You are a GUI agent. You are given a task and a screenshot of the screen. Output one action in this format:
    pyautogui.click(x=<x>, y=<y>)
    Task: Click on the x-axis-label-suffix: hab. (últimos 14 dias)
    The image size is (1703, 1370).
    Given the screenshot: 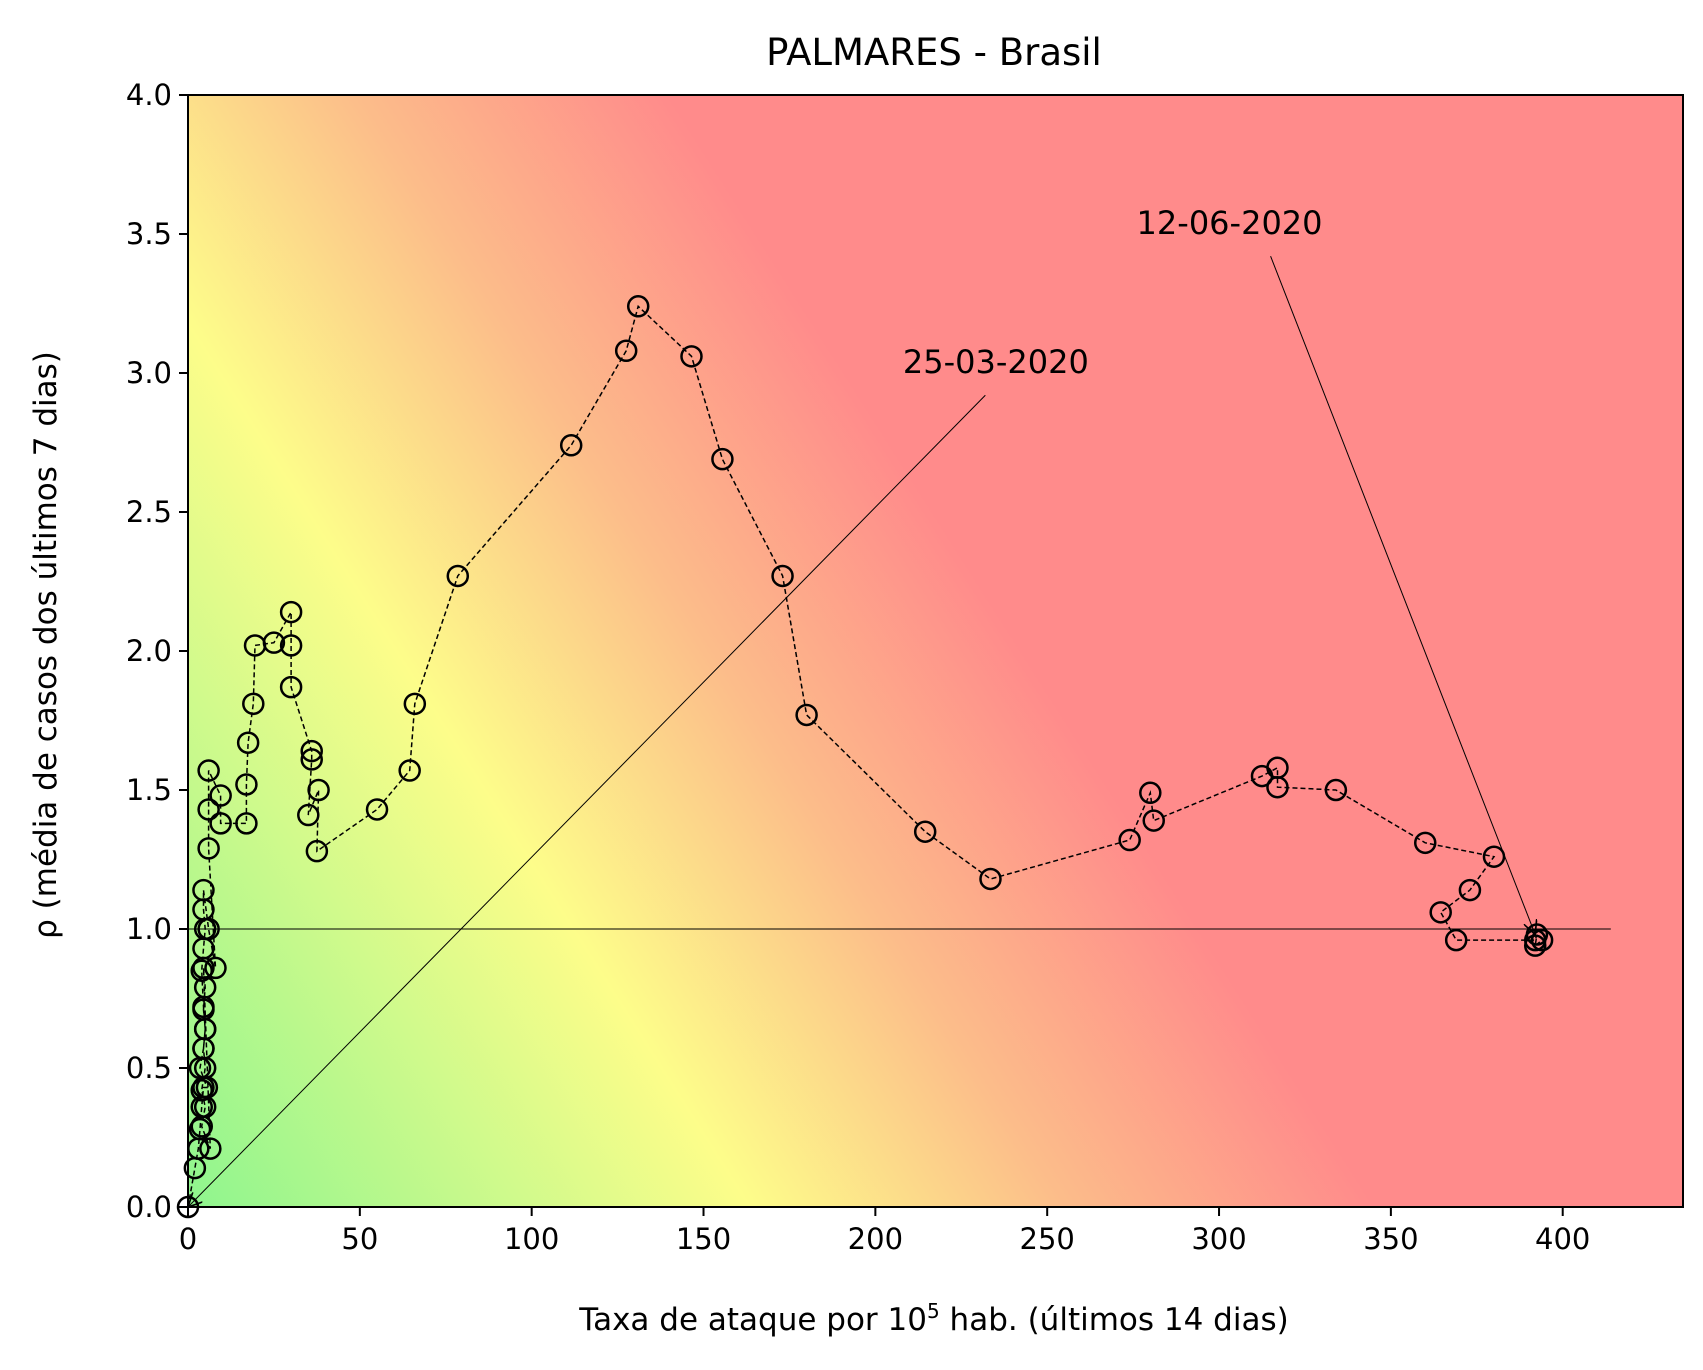 What is the action you would take?
    pyautogui.click(x=1114, y=1320)
    